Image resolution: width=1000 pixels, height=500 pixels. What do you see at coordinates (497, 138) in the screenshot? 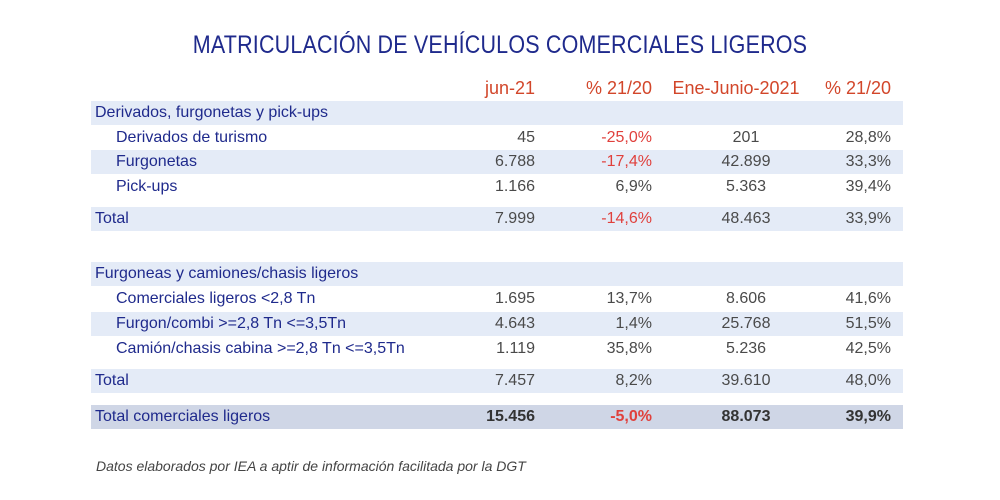
I see `table-row: Derivados de turismo 45 -25,0% 201 28,8%` at bounding box center [497, 138].